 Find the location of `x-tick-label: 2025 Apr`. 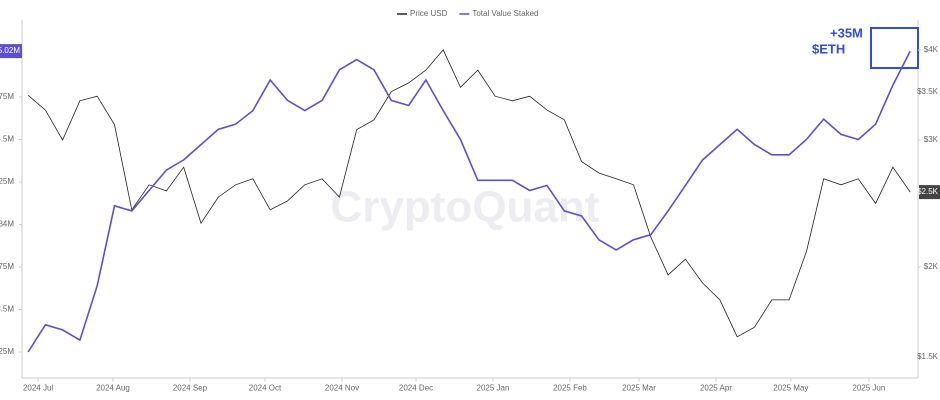

x-tick-label: 2025 Apr is located at coordinates (716, 388).